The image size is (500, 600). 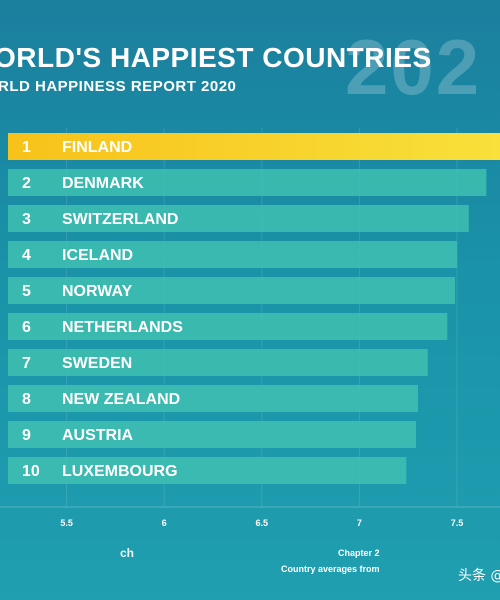 I want to click on x-tick-label: 6.5, so click(x=262, y=523).